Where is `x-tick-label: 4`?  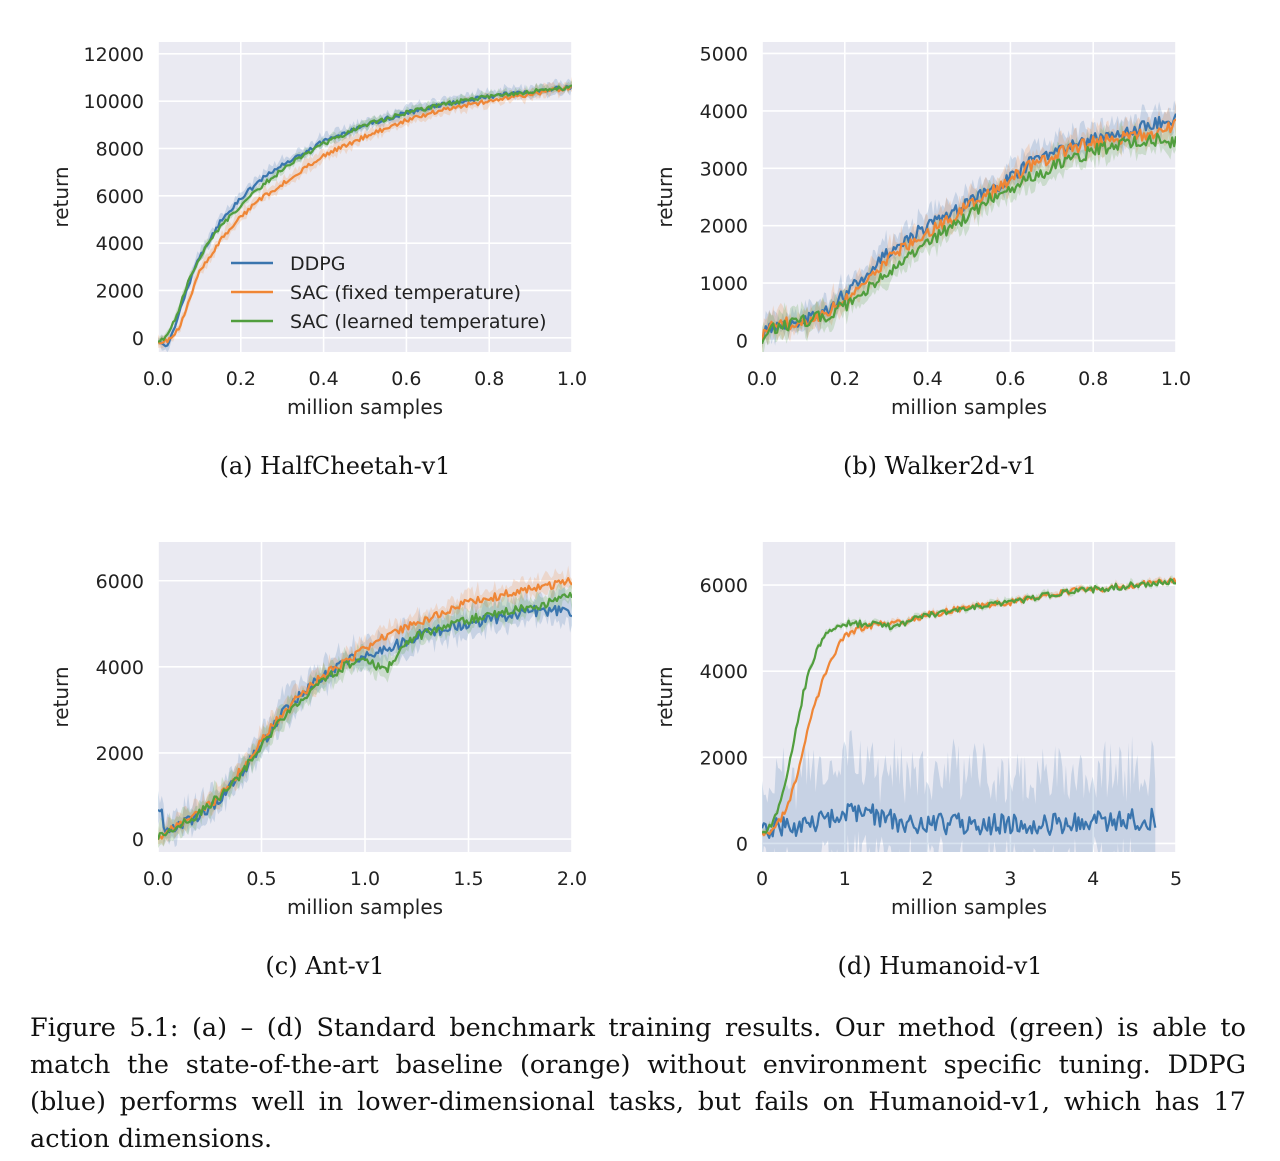
x-tick-label: 4 is located at coordinates (1093, 879).